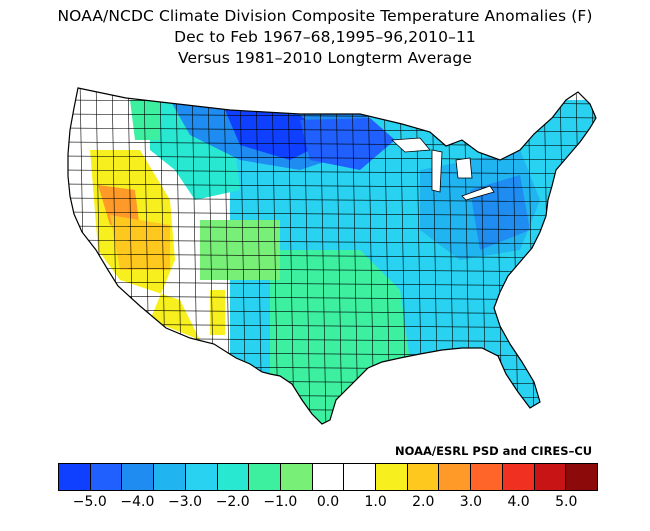  Describe the element at coordinates (478, 193) in the screenshot. I see `lake-erie` at that location.